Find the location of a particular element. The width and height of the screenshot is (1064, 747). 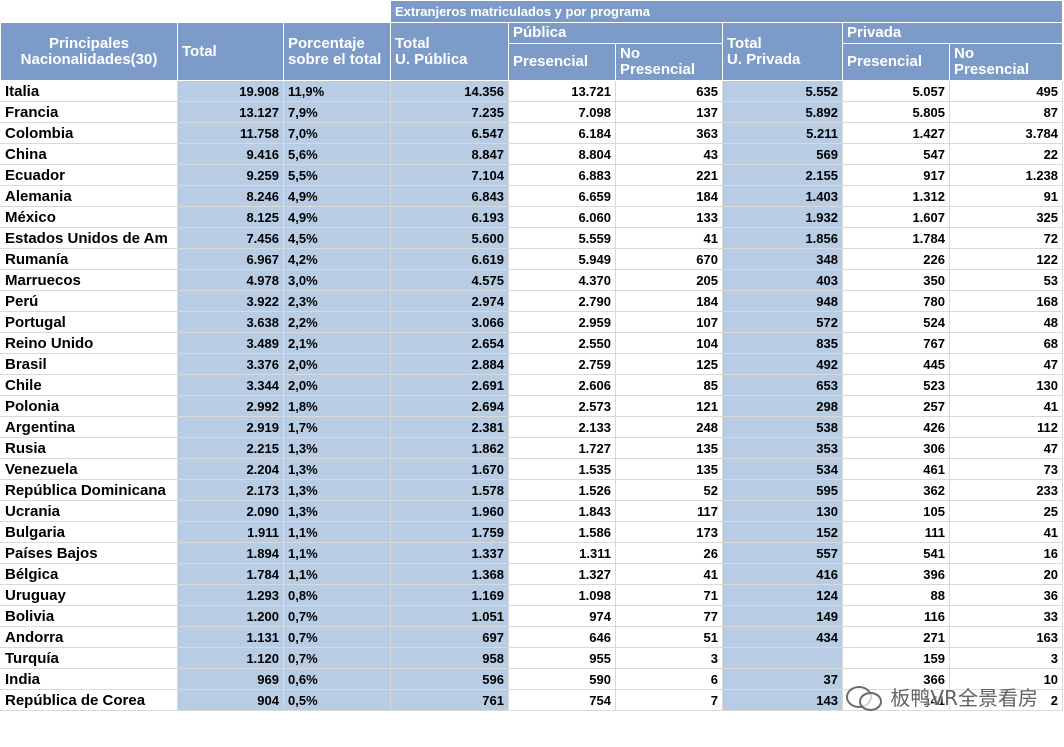

cell-percentage: 1,7% is located at coordinates (337, 427).